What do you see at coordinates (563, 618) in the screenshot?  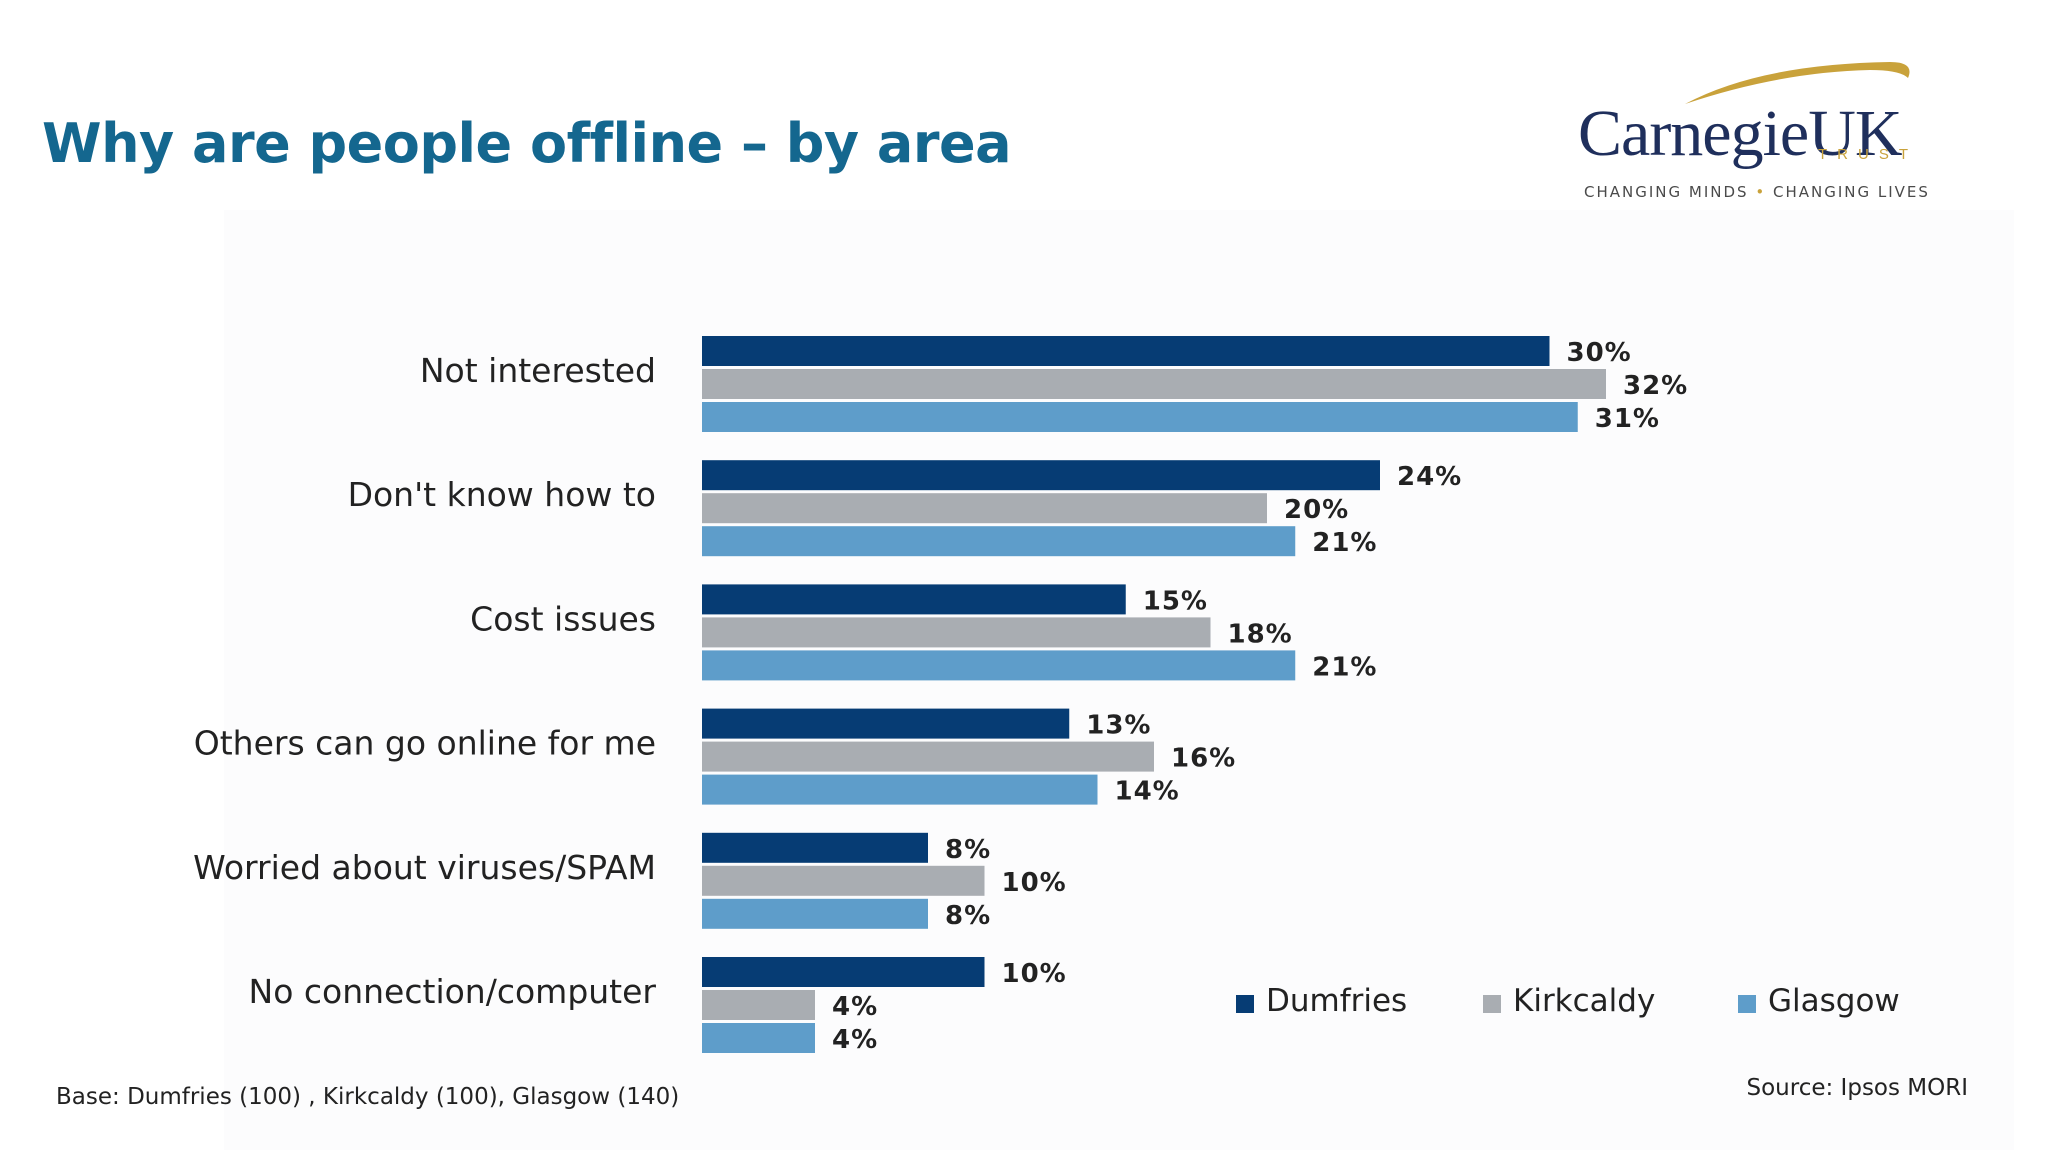 I see `category-label-cost-issues: Cost issues` at bounding box center [563, 618].